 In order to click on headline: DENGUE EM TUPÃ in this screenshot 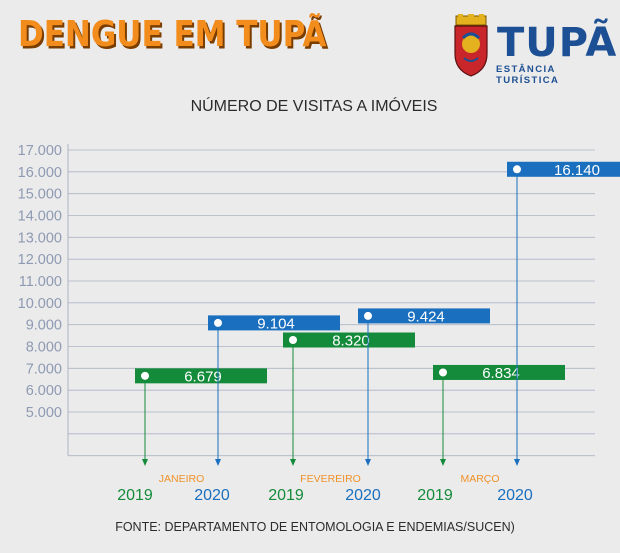, I will do `click(172, 35)`.